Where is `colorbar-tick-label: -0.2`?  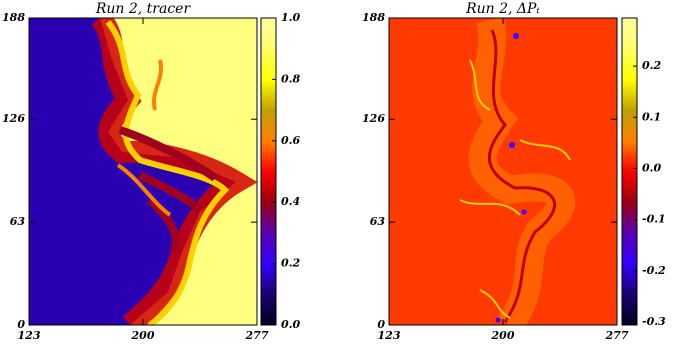
colorbar-tick-label: -0.2 is located at coordinates (654, 270).